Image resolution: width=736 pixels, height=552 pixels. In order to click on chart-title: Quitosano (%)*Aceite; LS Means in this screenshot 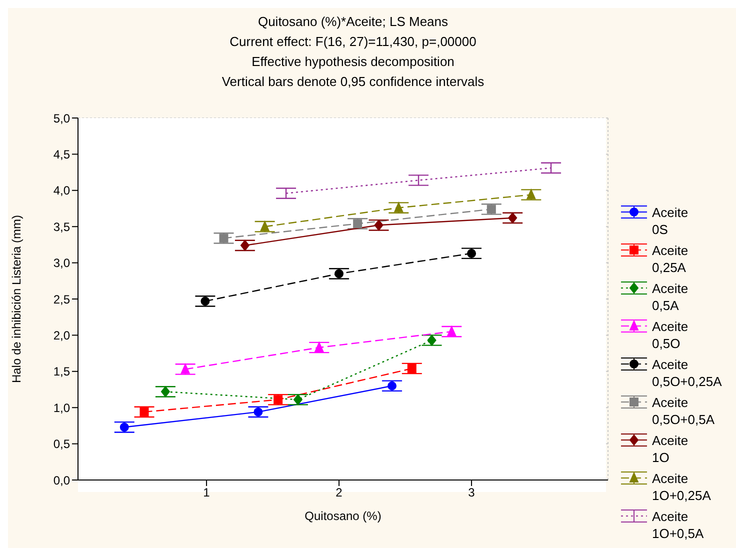, I will do `click(353, 22)`.